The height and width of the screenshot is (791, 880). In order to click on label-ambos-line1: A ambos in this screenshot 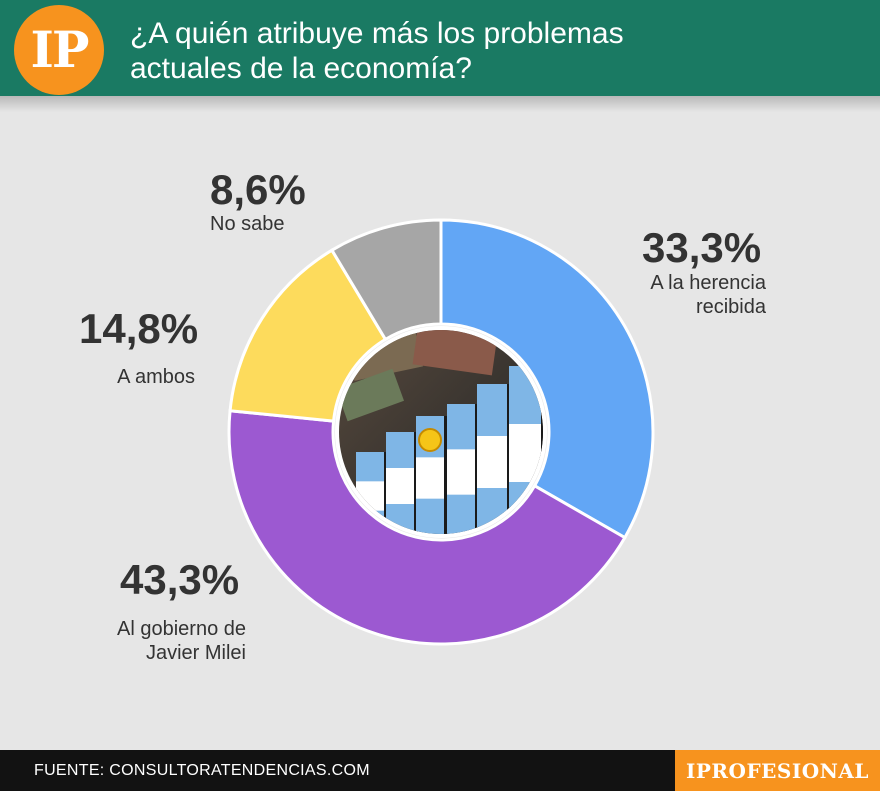, I will do `click(156, 377)`.